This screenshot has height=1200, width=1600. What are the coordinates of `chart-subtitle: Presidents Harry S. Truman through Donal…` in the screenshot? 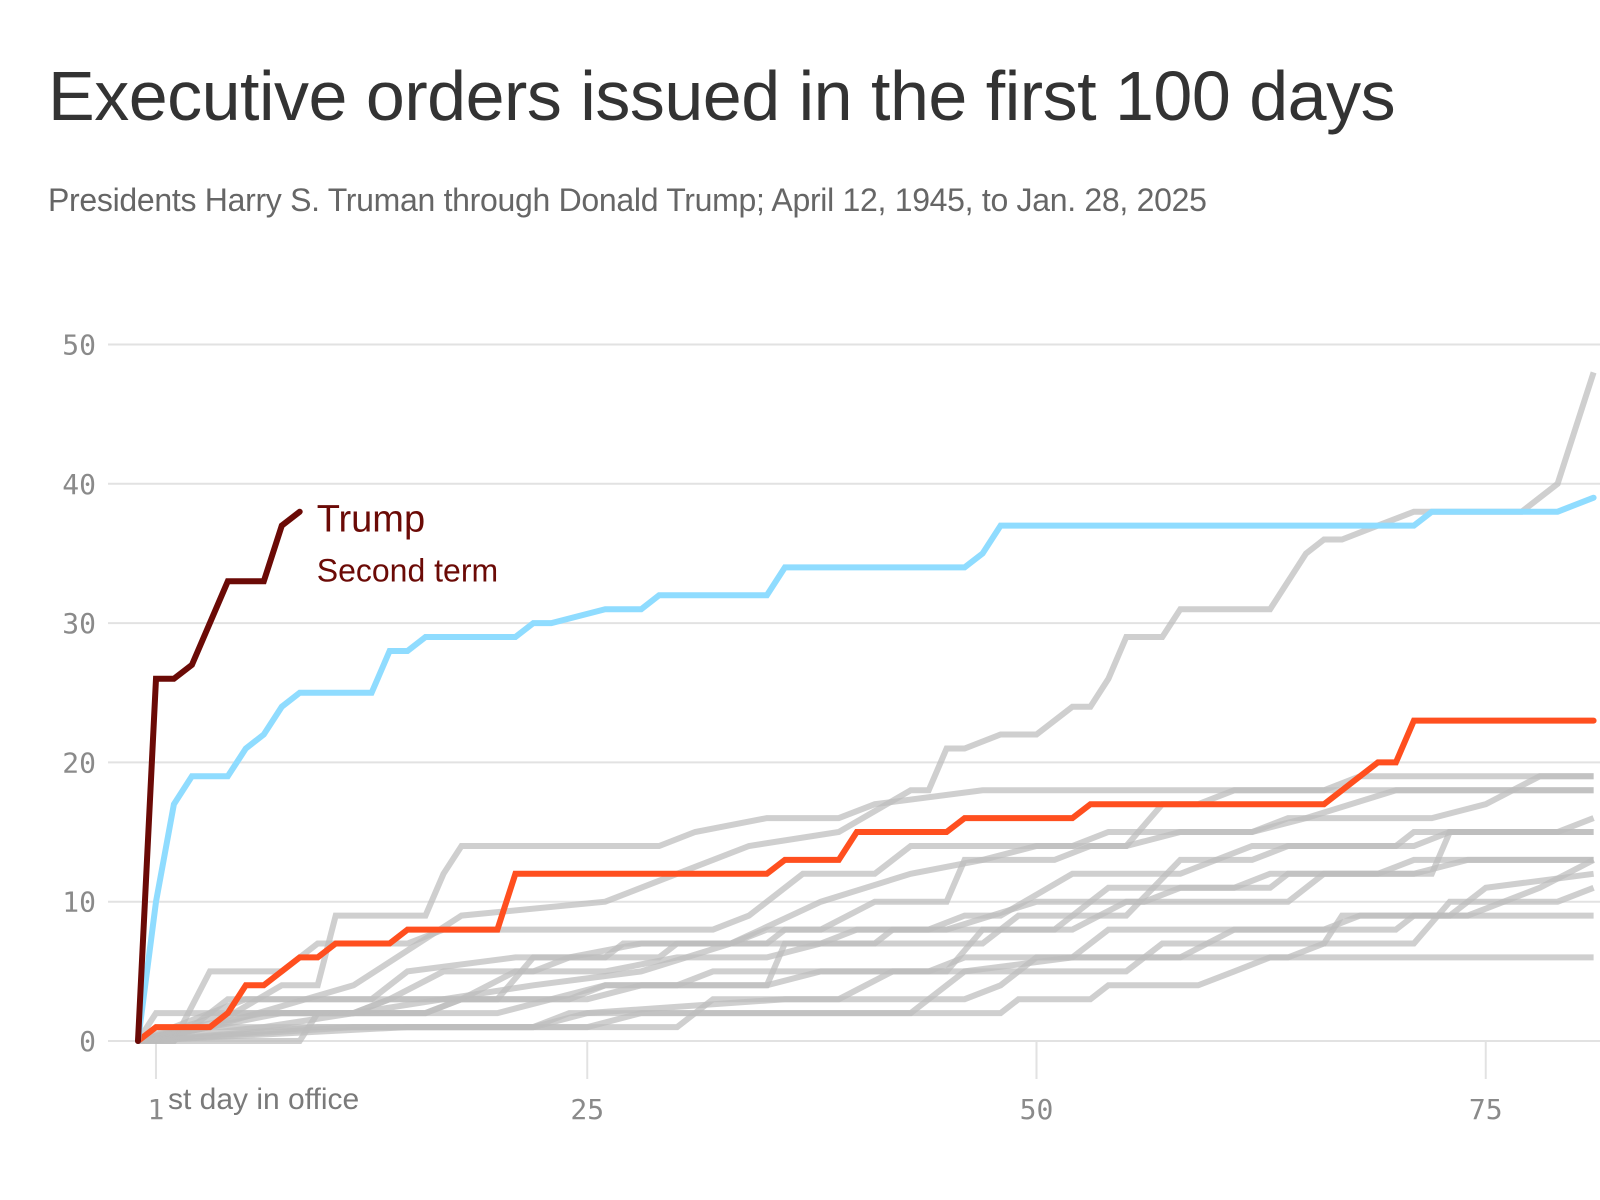 It's located at (627, 200).